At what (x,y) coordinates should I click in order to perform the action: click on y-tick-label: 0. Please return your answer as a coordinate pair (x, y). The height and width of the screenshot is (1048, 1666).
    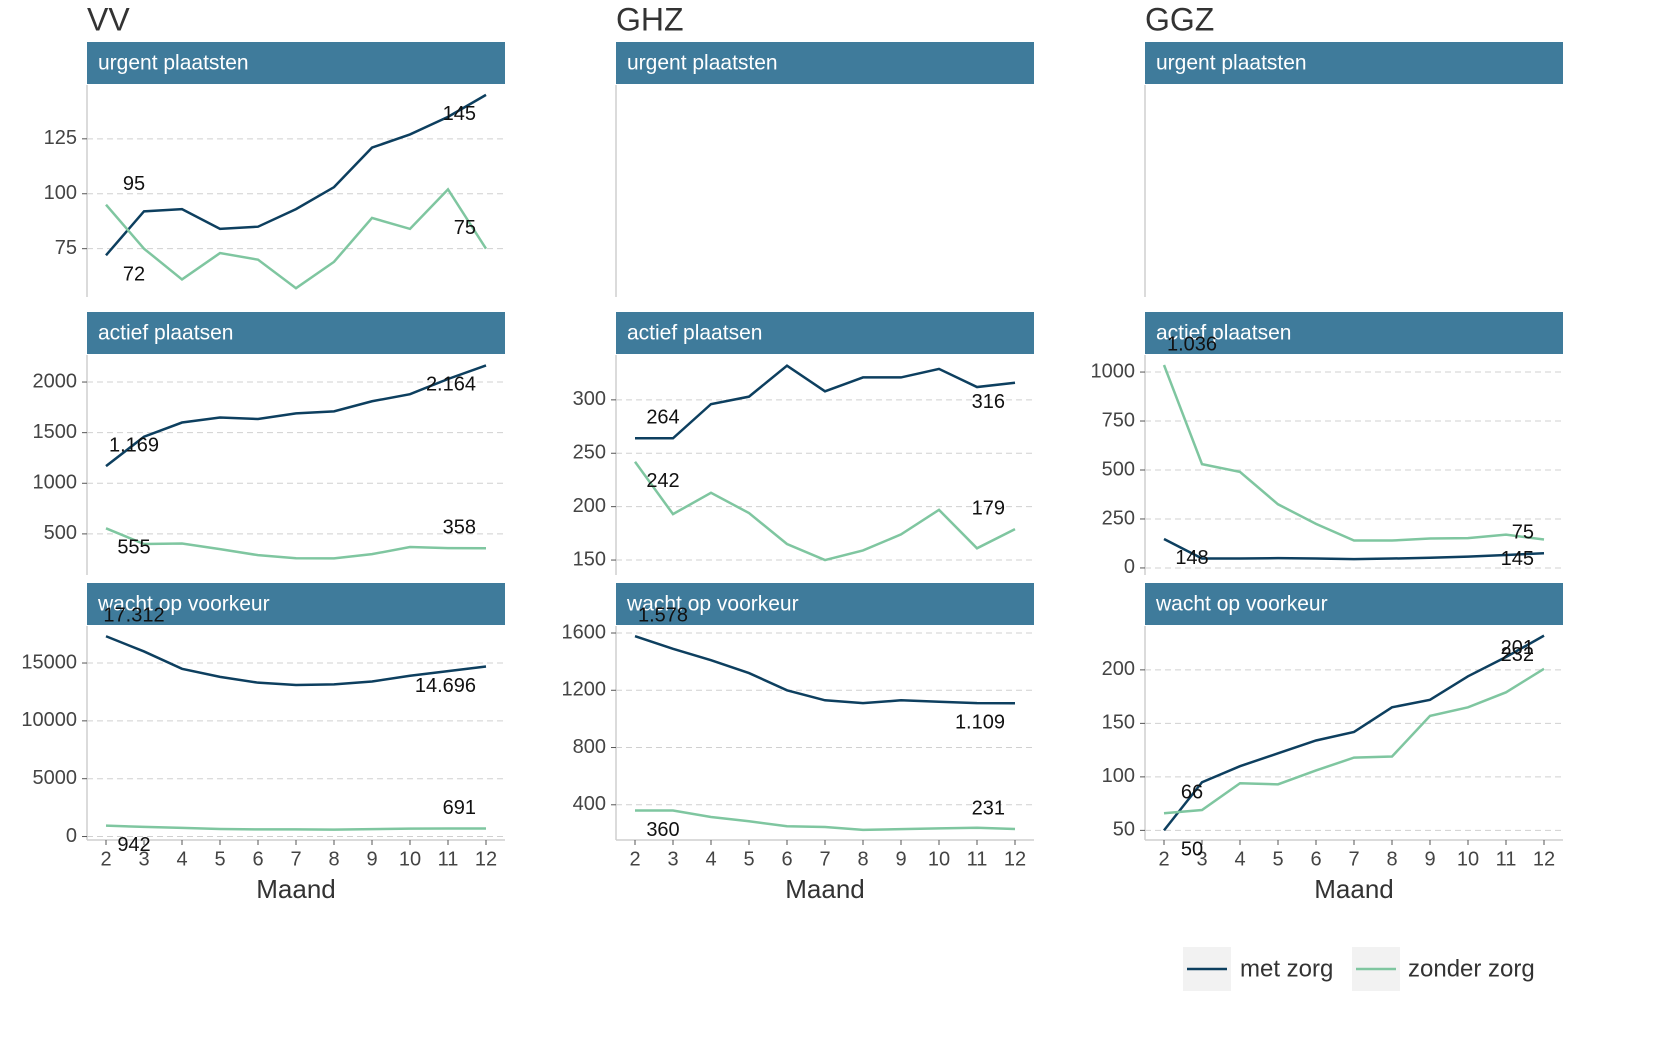
    Looking at the image, I should click on (71, 836).